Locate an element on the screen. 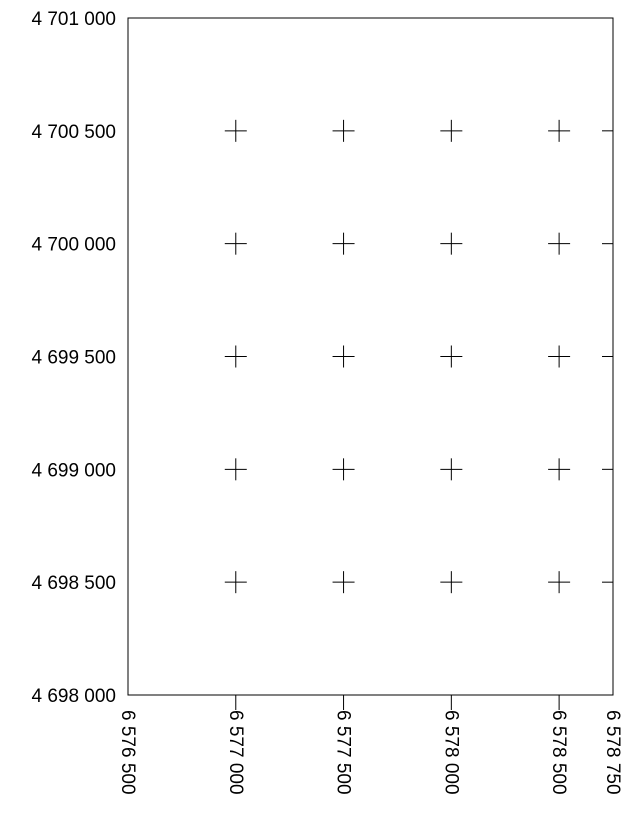 Image resolution: width=621 pixels, height=818 pixels. x-tick-label: 6 578 000 is located at coordinates (450, 752).